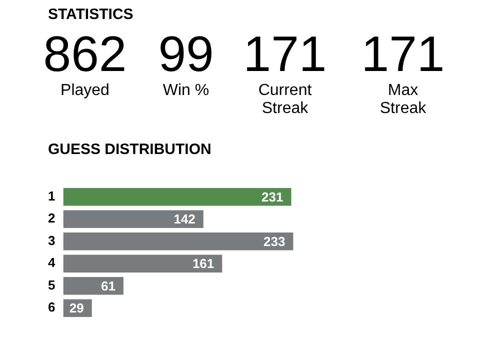  What do you see at coordinates (186, 91) in the screenshot?
I see `text: Win %` at bounding box center [186, 91].